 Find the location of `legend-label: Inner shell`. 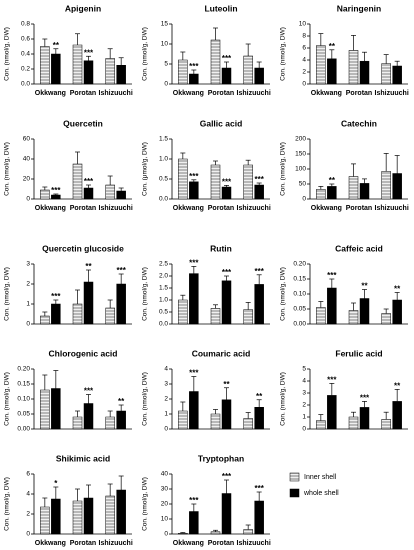

legend-label: Inner shell is located at coordinates (320, 477).